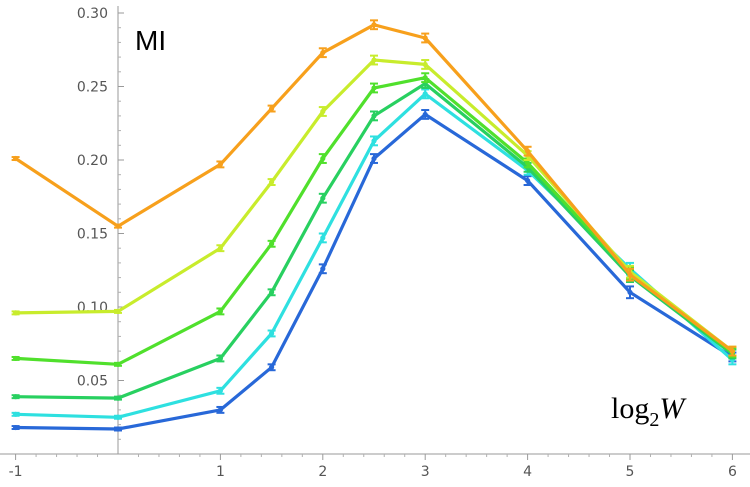 This screenshot has height=487, width=750. What do you see at coordinates (220, 472) in the screenshot?
I see `x-tick-label: 1` at bounding box center [220, 472].